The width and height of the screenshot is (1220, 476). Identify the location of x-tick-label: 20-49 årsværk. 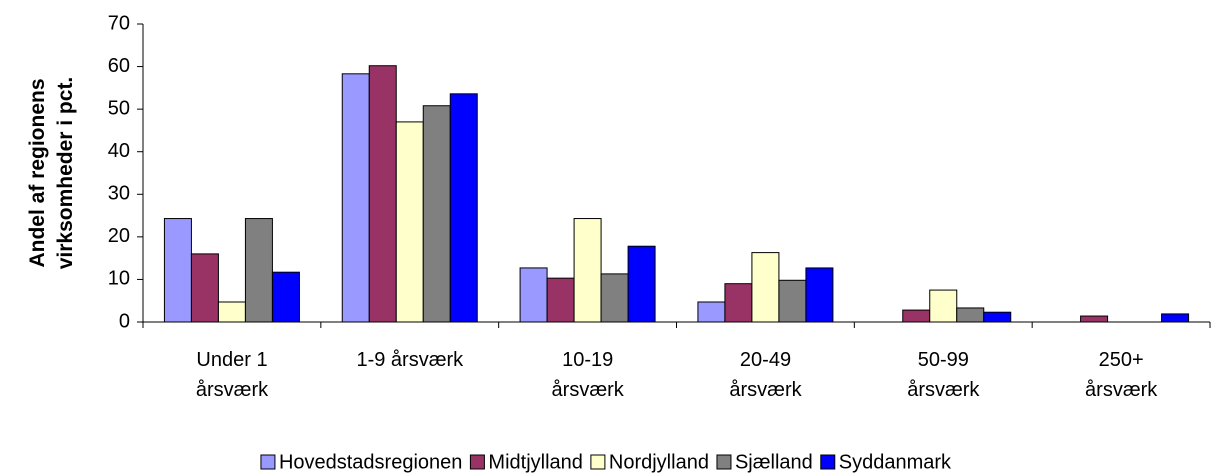
(765, 375).